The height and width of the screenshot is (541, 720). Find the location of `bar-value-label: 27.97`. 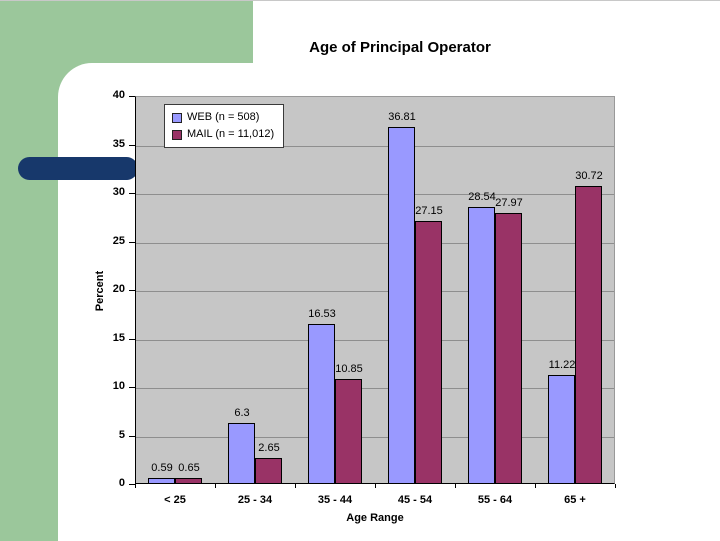

bar-value-label: 27.97 is located at coordinates (509, 203).